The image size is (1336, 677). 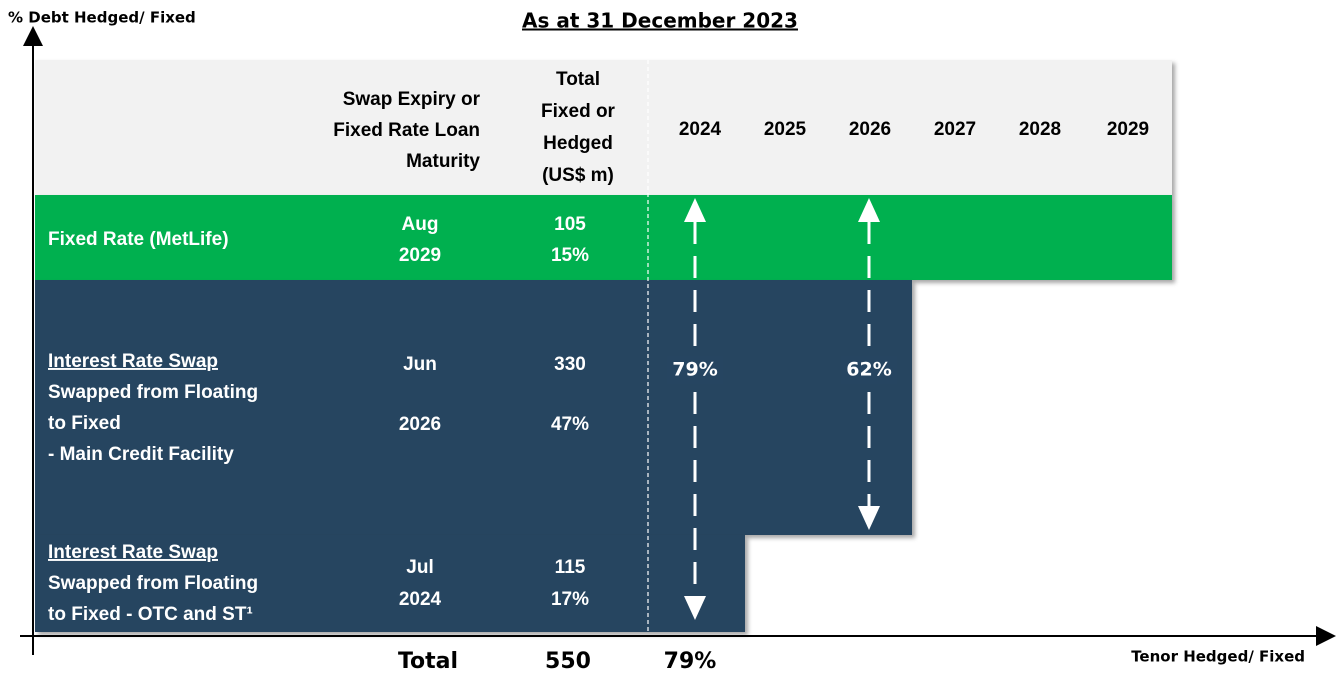 What do you see at coordinates (660, 21) in the screenshot?
I see `title: As at 31 December 2023` at bounding box center [660, 21].